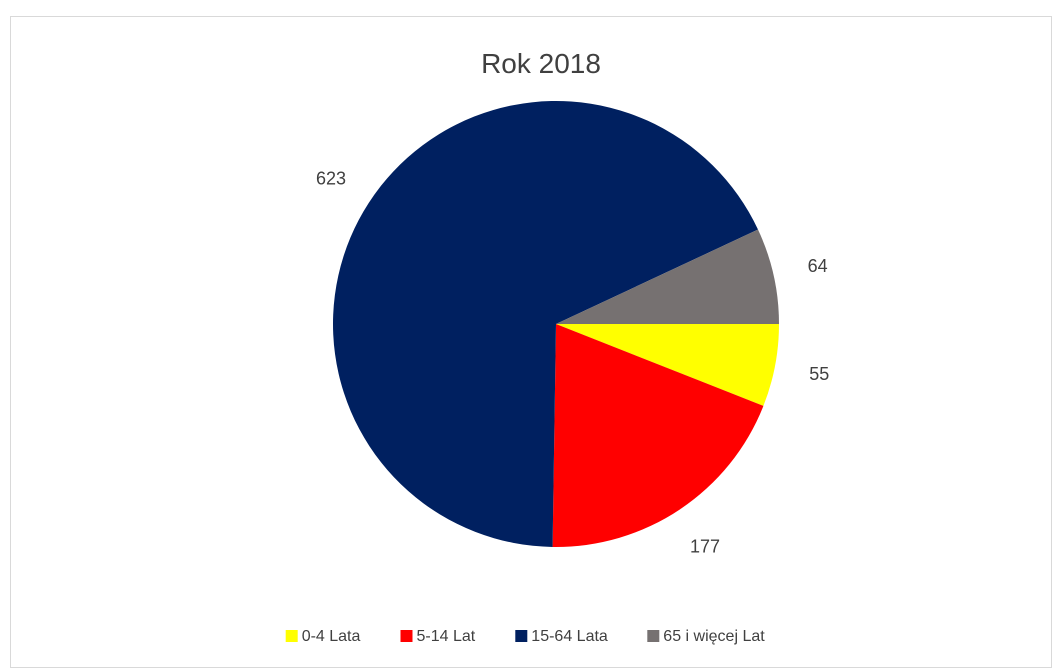 This screenshot has height=669, width=1062. I want to click on legend-label-4: 65 i więcej Lat, so click(714, 636).